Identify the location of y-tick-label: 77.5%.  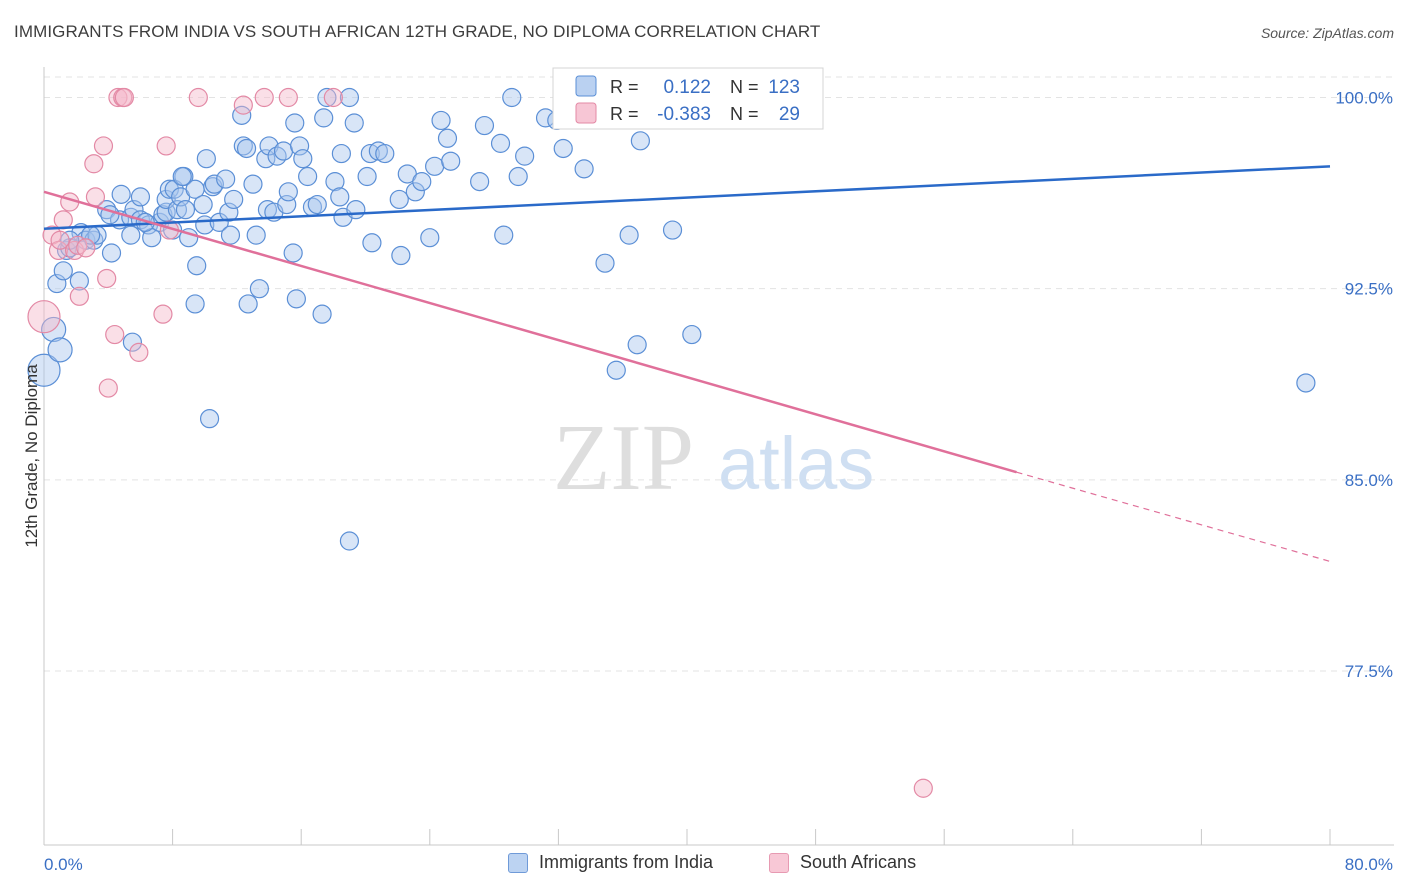
(1369, 671).